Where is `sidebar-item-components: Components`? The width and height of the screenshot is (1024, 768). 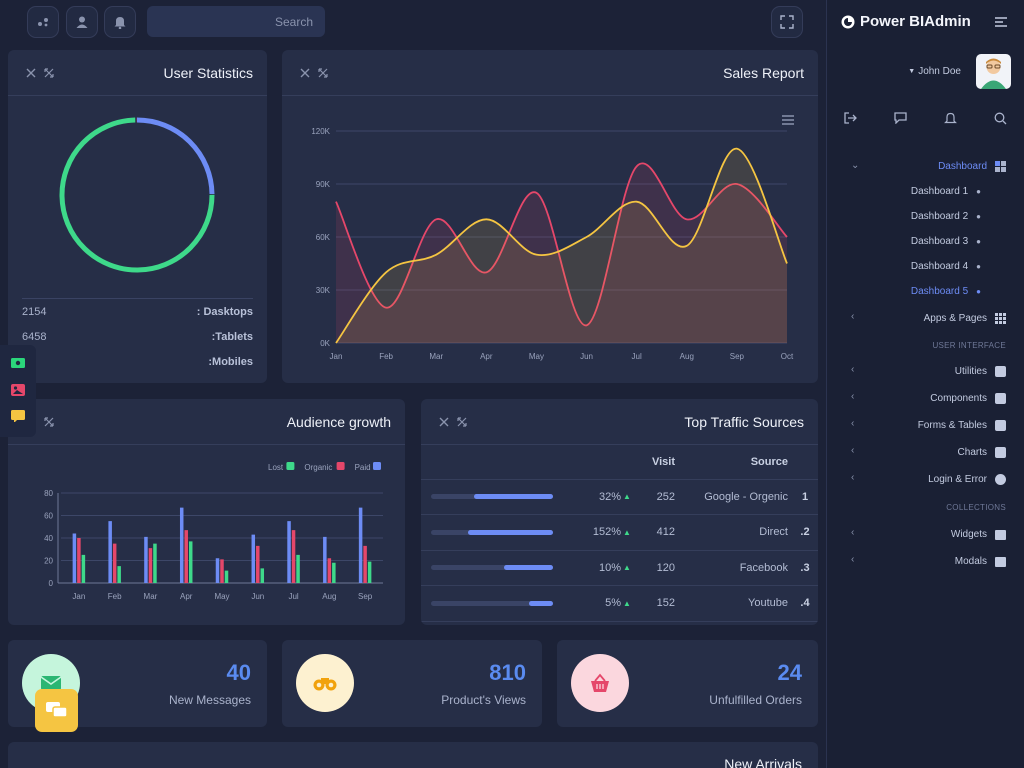
sidebar-item-components: Components is located at coordinates (968, 398).